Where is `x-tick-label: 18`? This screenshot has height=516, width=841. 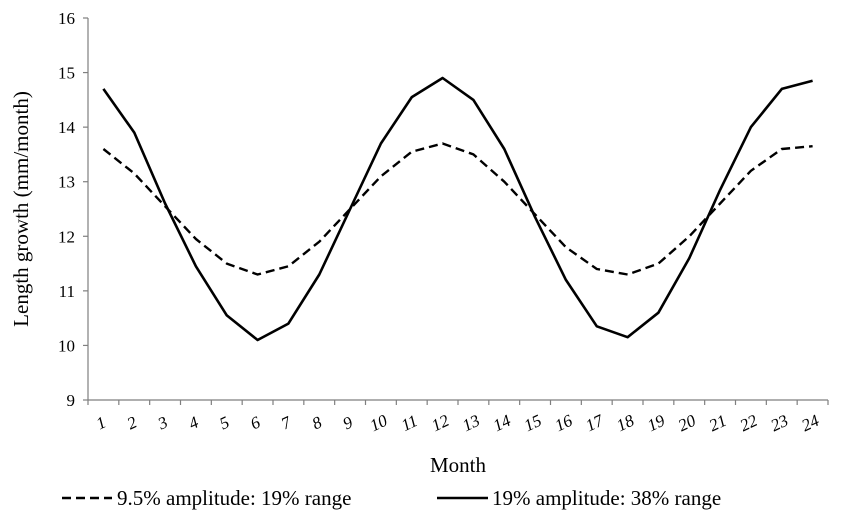
x-tick-label: 18 is located at coordinates (626, 423).